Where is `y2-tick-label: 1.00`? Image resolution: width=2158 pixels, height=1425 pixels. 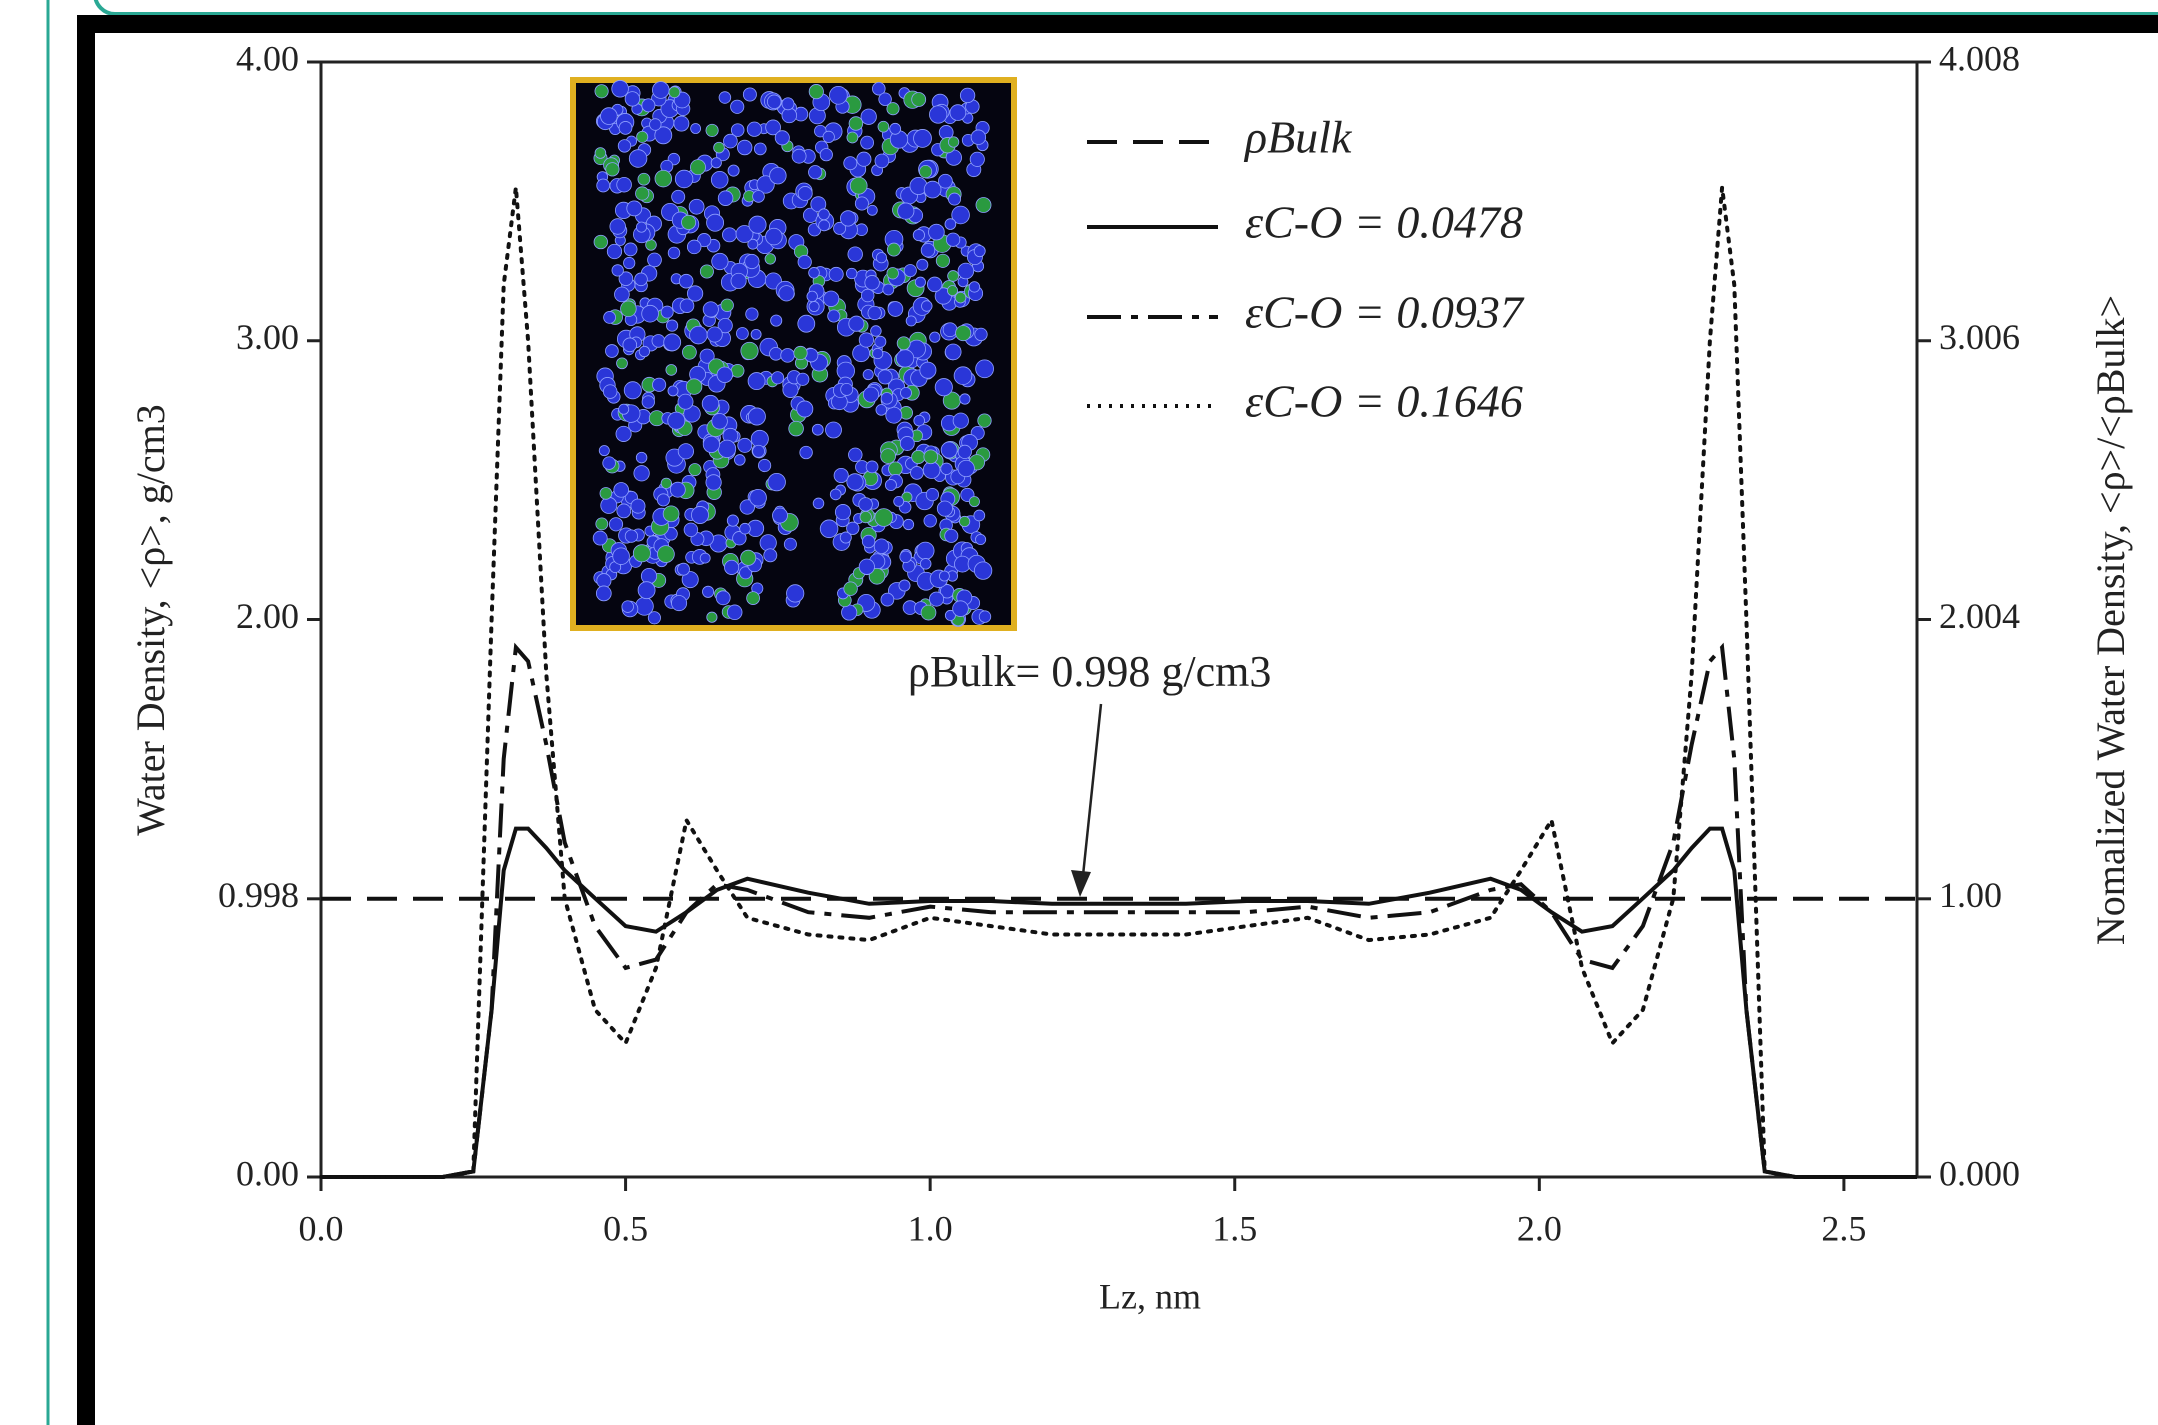 y2-tick-label: 1.00 is located at coordinates (1970, 895).